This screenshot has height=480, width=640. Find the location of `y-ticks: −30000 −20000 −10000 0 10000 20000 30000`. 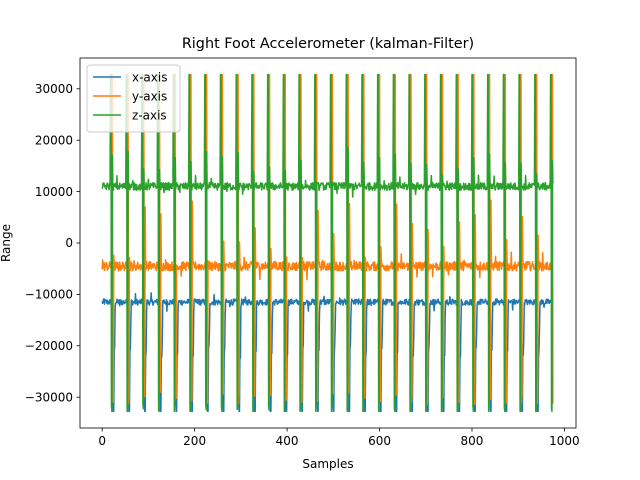

y-ticks: −30000 −20000 −10000 0 10000 20000 30000 is located at coordinates (52, 243).